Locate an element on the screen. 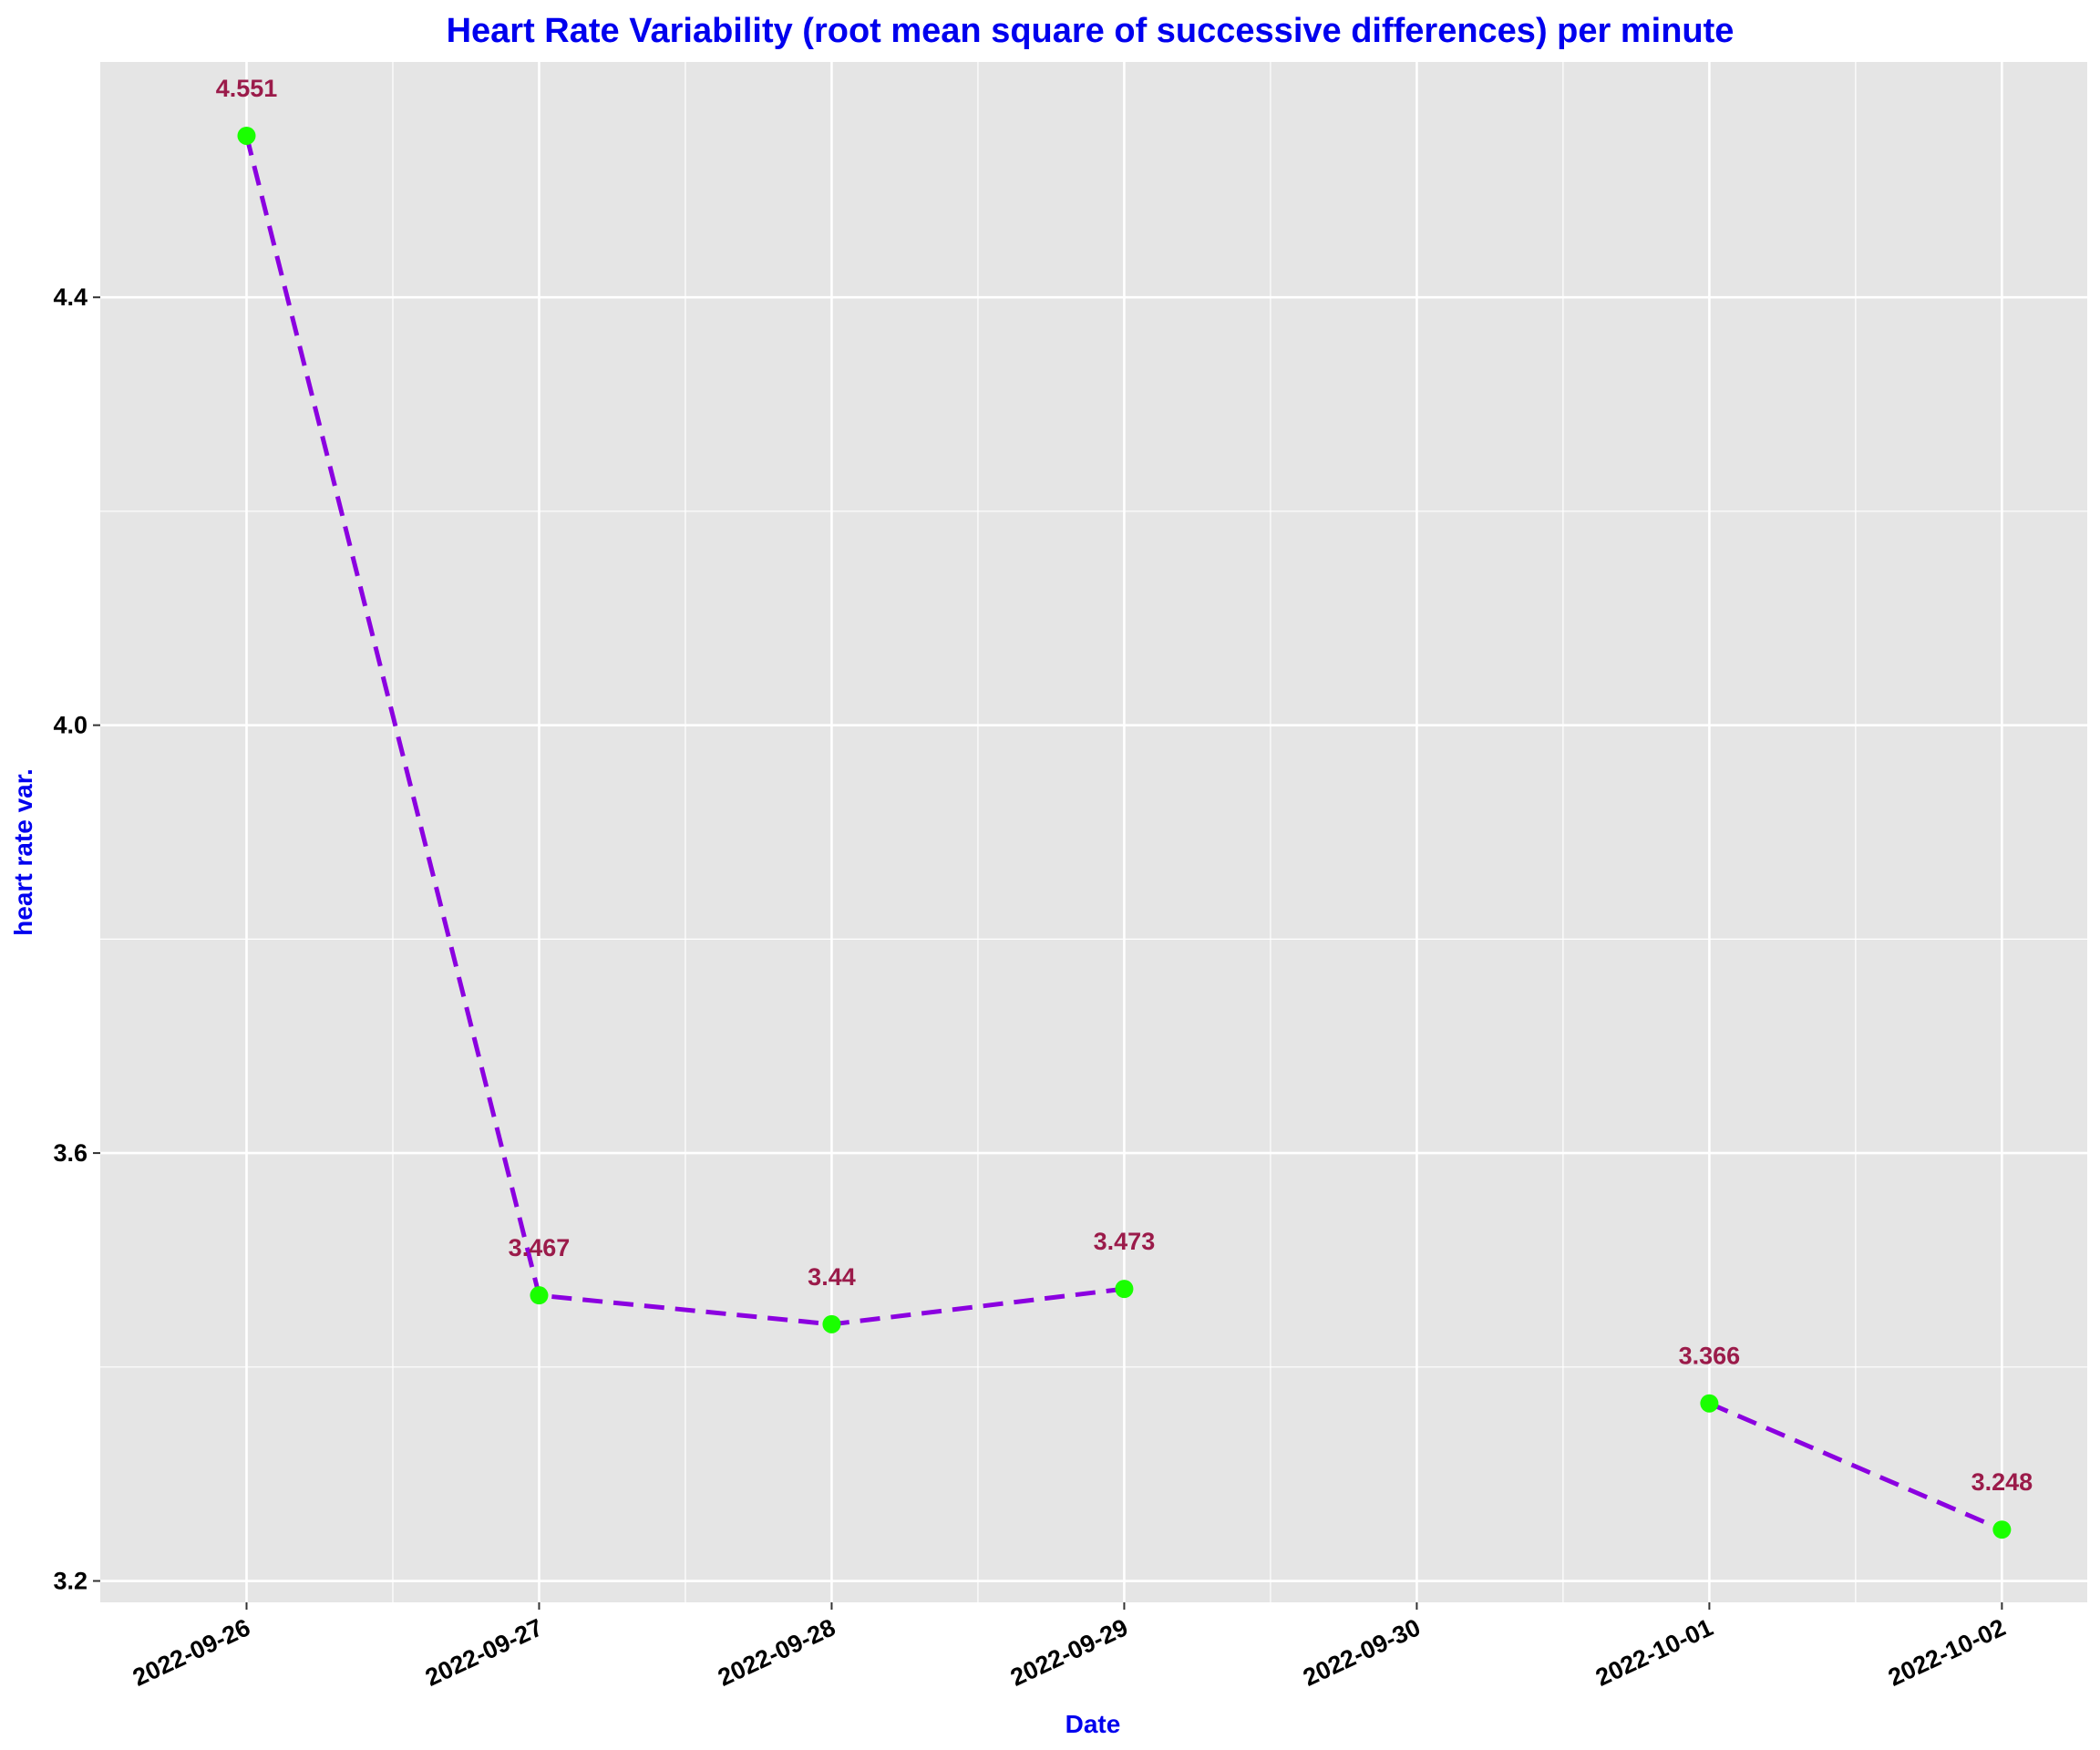  y-axis: 3.2 3.6 4.0 4.4 is located at coordinates (76, 939).